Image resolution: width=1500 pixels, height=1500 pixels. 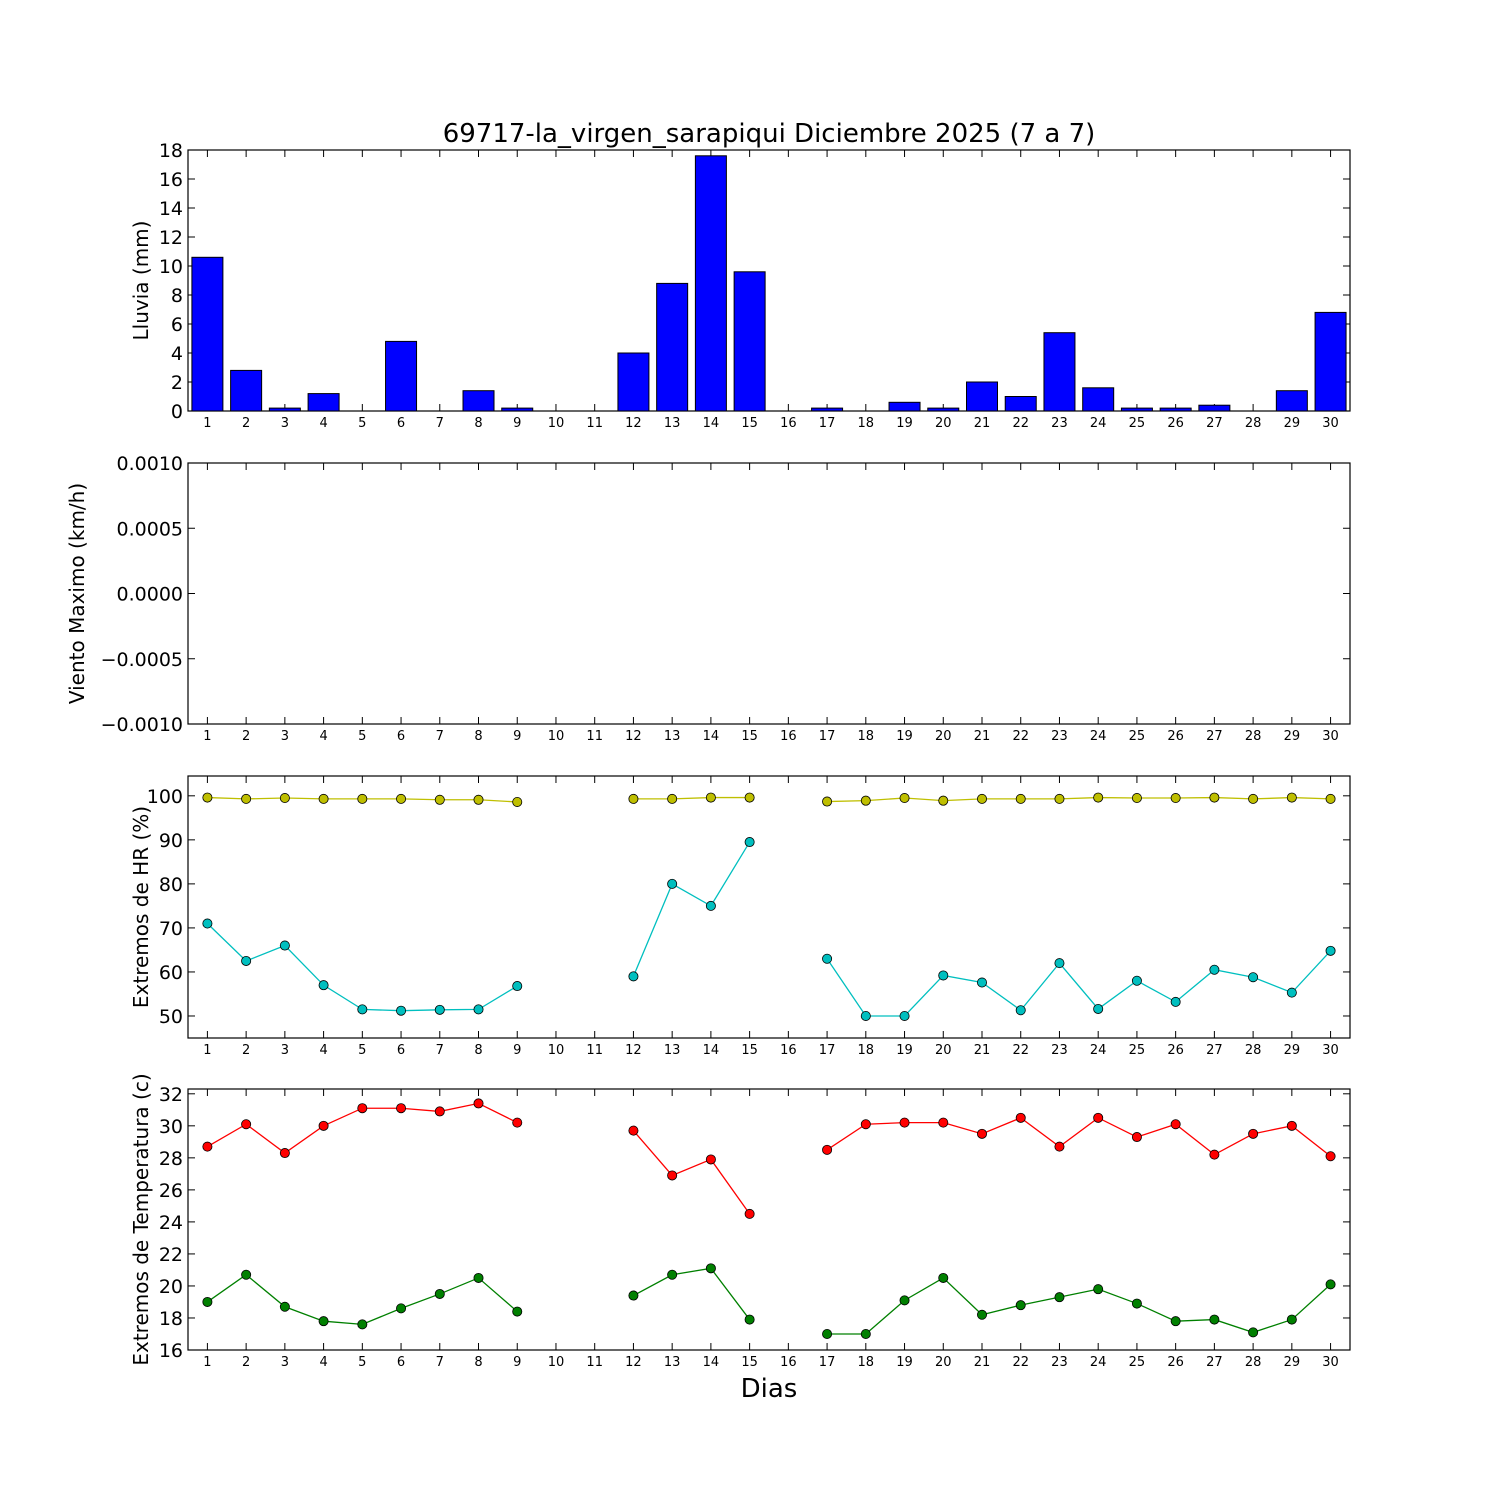 What do you see at coordinates (1137, 423) in the screenshot?
I see `rainfall-xtick-label: 25` at bounding box center [1137, 423].